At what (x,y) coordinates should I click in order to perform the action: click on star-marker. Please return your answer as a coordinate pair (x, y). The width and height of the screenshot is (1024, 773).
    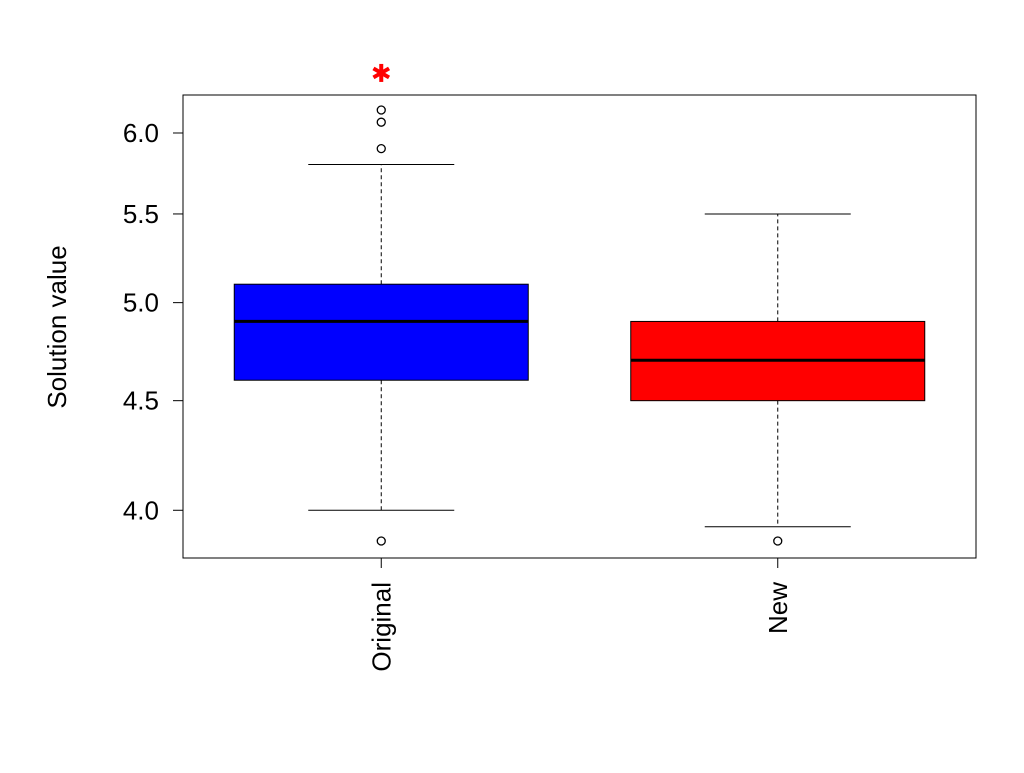
    Looking at the image, I should click on (381, 72).